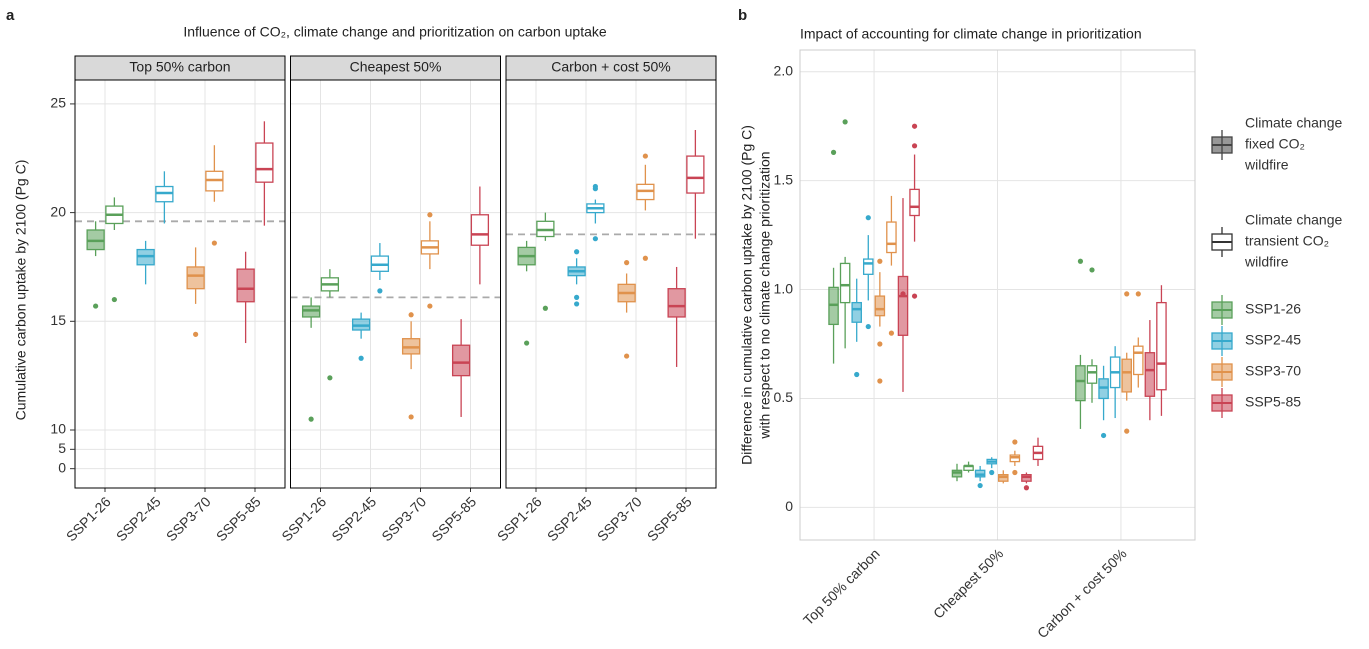 This screenshot has height=649, width=1369. I want to click on legend-label: SSP1-26, so click(1273, 309).